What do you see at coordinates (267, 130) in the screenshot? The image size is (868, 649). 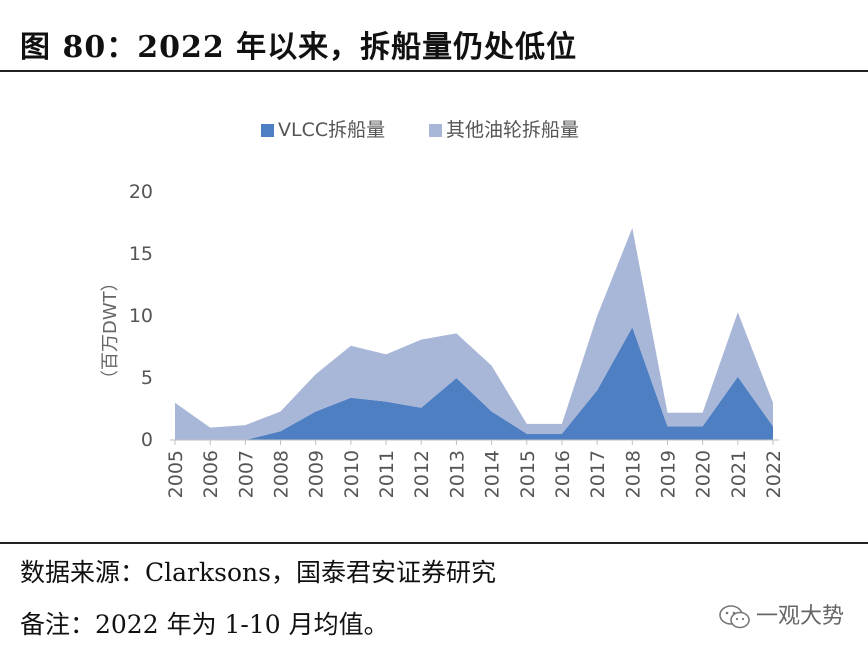 I see `legend-swatch-vlcc` at bounding box center [267, 130].